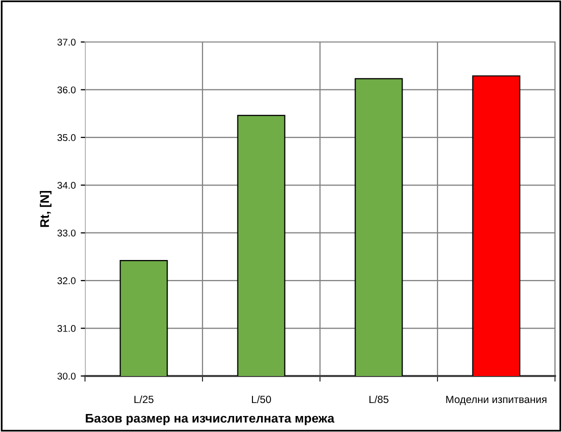  I want to click on y-tick-label: 30.0, so click(66, 376).